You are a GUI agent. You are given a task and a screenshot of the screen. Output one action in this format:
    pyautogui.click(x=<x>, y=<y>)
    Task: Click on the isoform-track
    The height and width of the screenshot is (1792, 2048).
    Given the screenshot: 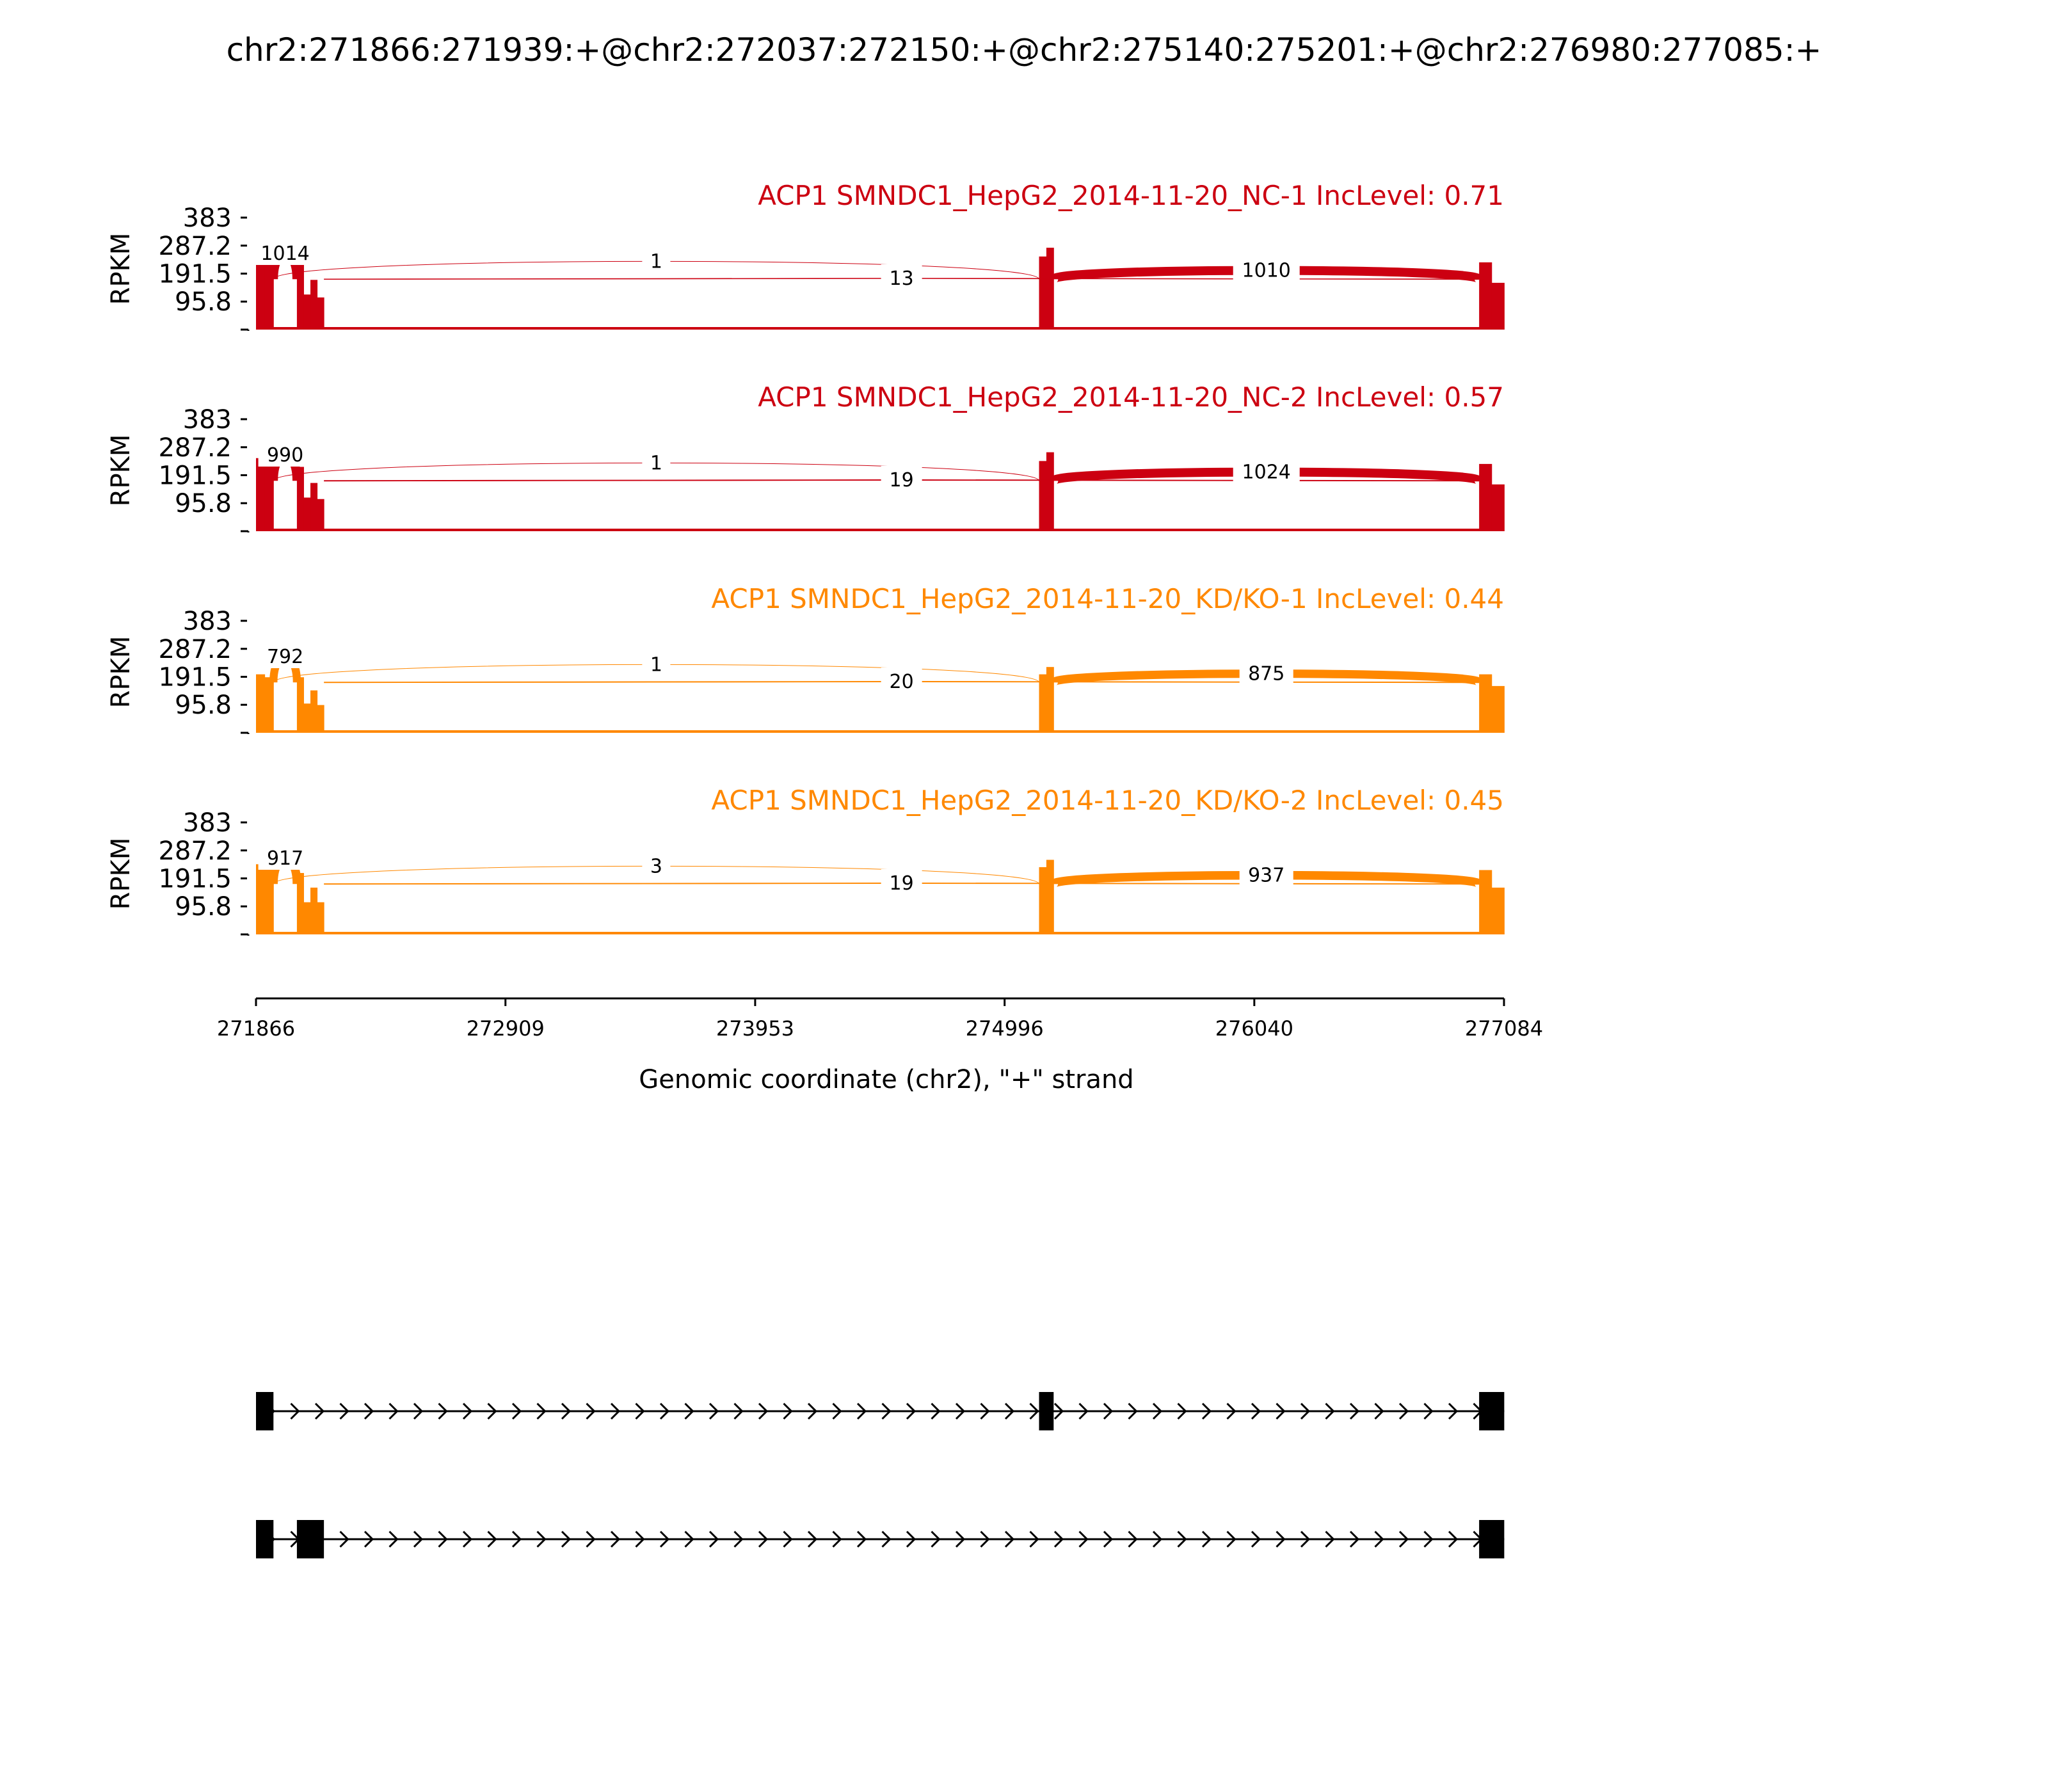 What is the action you would take?
    pyautogui.click(x=880, y=1475)
    